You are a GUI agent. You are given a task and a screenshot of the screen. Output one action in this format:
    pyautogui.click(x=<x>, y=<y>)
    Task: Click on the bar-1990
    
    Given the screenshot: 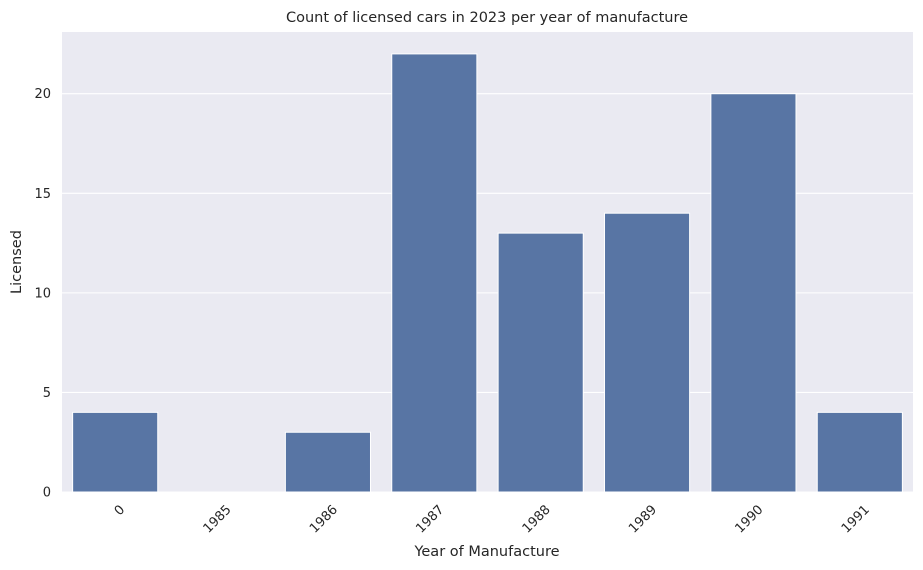 What is the action you would take?
    pyautogui.click(x=753, y=293)
    